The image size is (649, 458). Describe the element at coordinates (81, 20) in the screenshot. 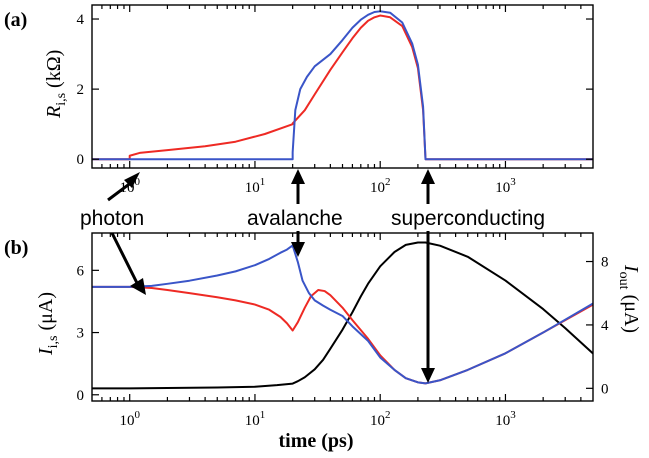

I see `panel-a-ytick-label-2: 4` at that location.